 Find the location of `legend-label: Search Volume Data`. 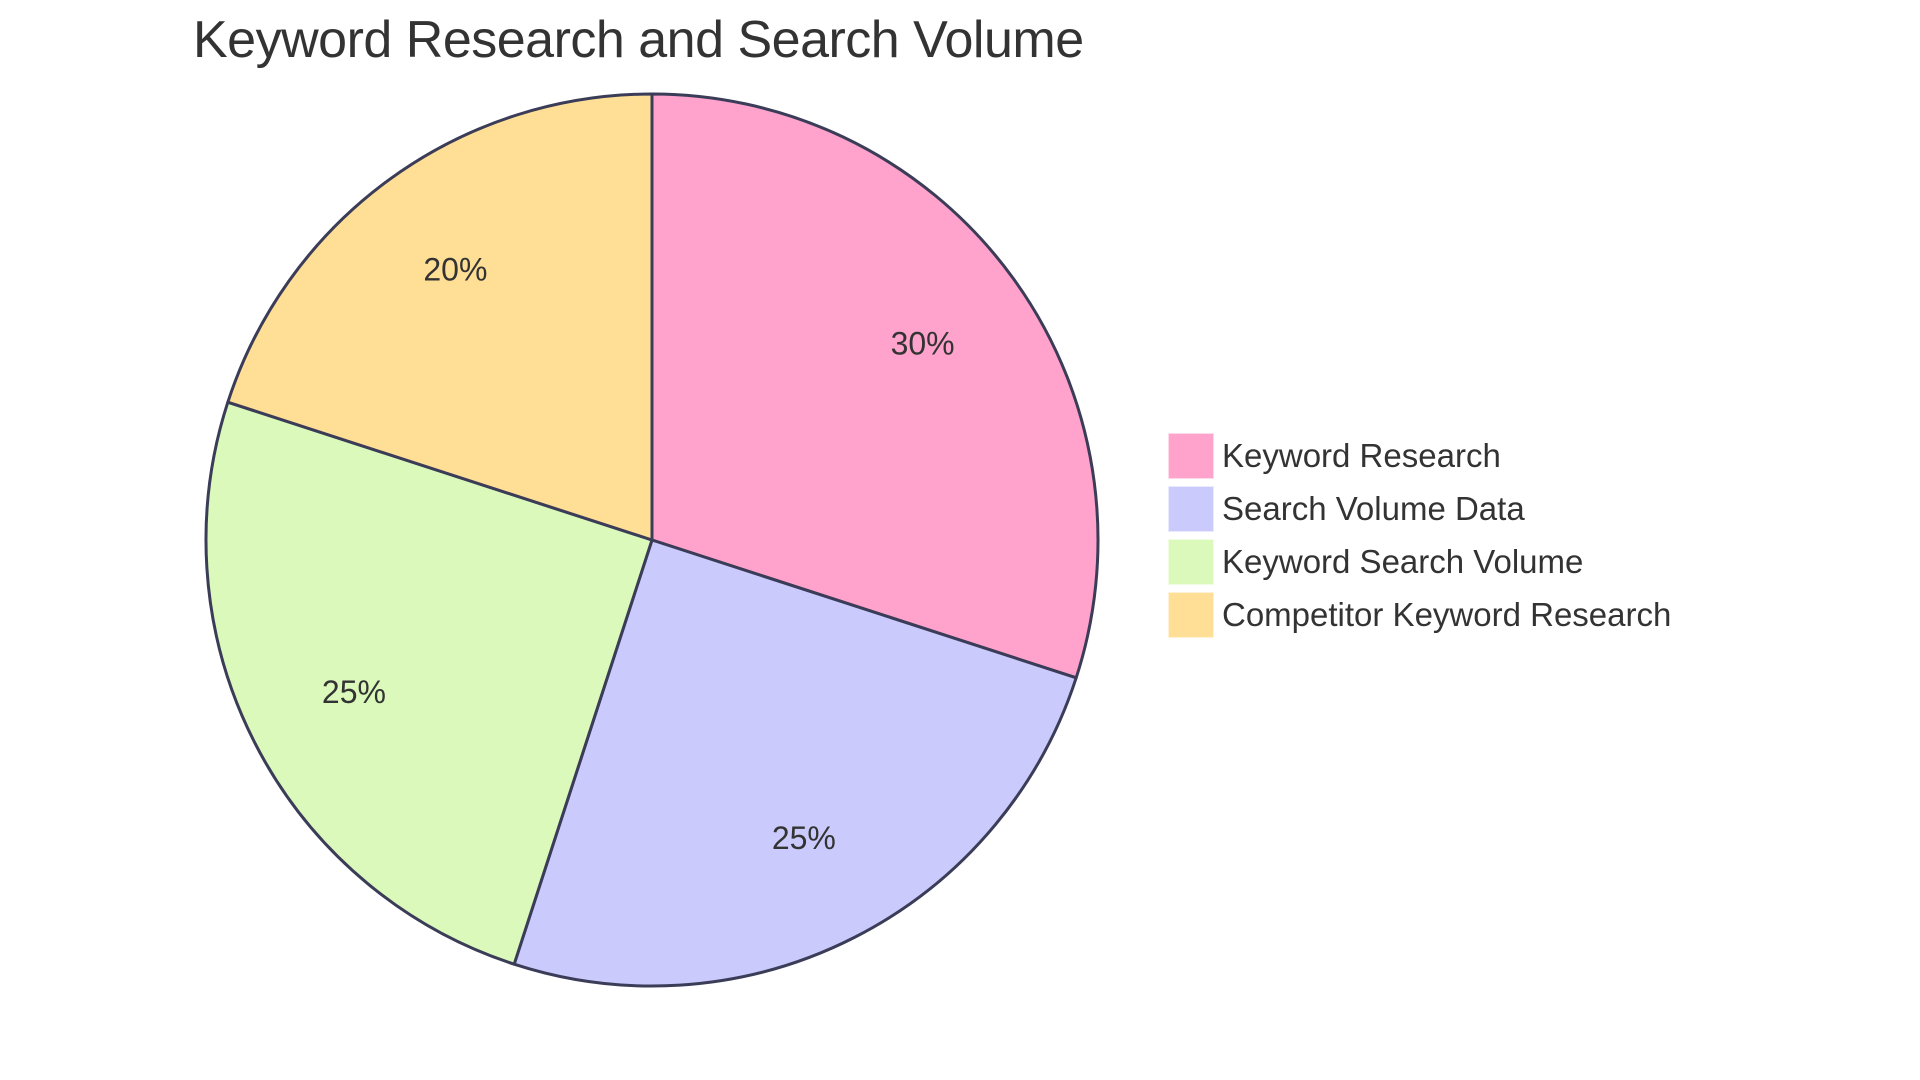

legend-label: Search Volume Data is located at coordinates (1373, 508).